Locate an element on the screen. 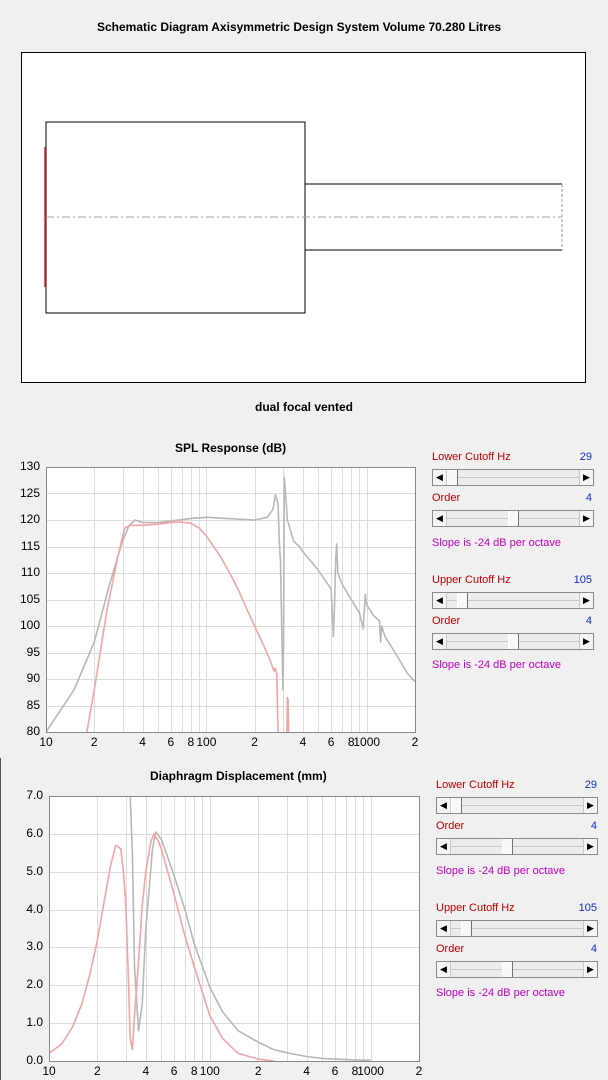  spl-upper-order-value: 4 is located at coordinates (588, 621).